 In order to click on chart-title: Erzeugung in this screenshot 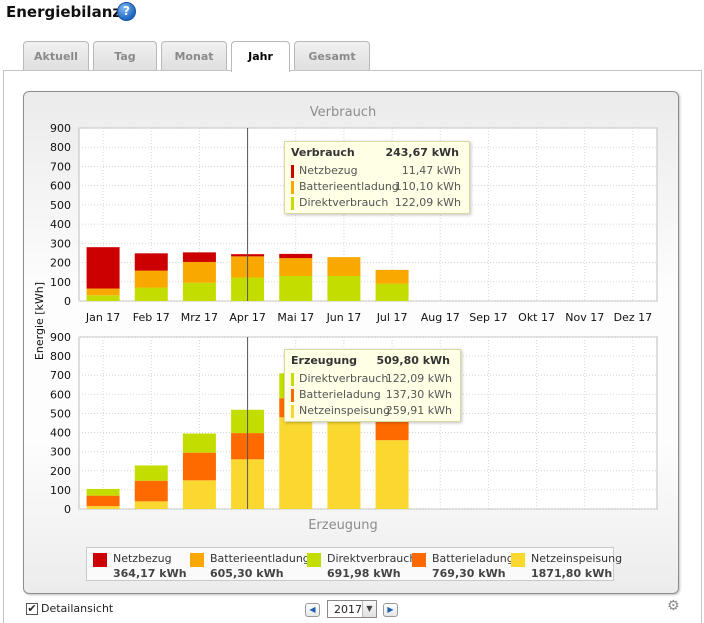, I will do `click(343, 525)`.